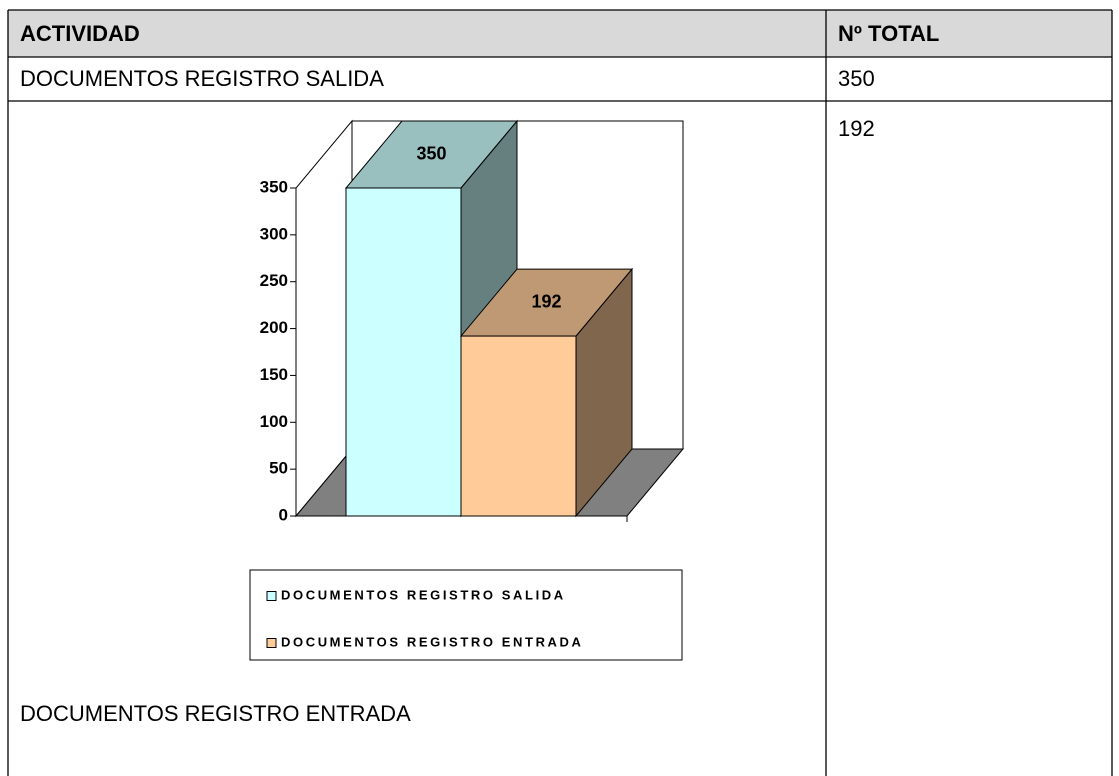 Image resolution: width=1119 pixels, height=776 pixels. Describe the element at coordinates (423, 594) in the screenshot. I see `legend-label: DOCUMENTOS REGISTRO SALIDA` at that location.